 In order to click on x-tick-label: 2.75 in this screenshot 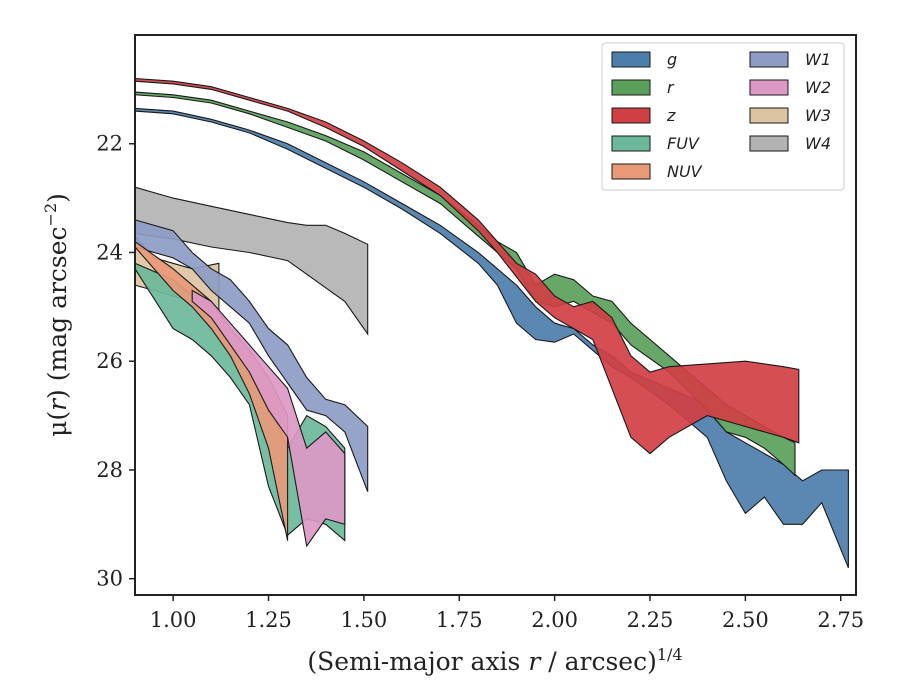, I will do `click(840, 620)`.